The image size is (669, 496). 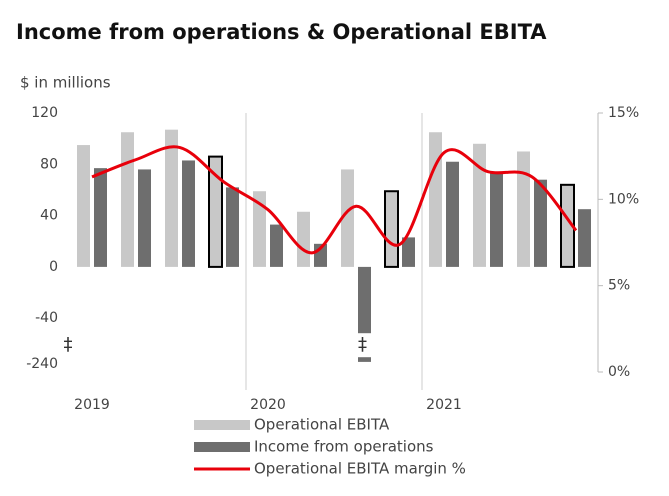 What do you see at coordinates (444, 405) in the screenshot?
I see `x-tick-label: 2021` at bounding box center [444, 405].